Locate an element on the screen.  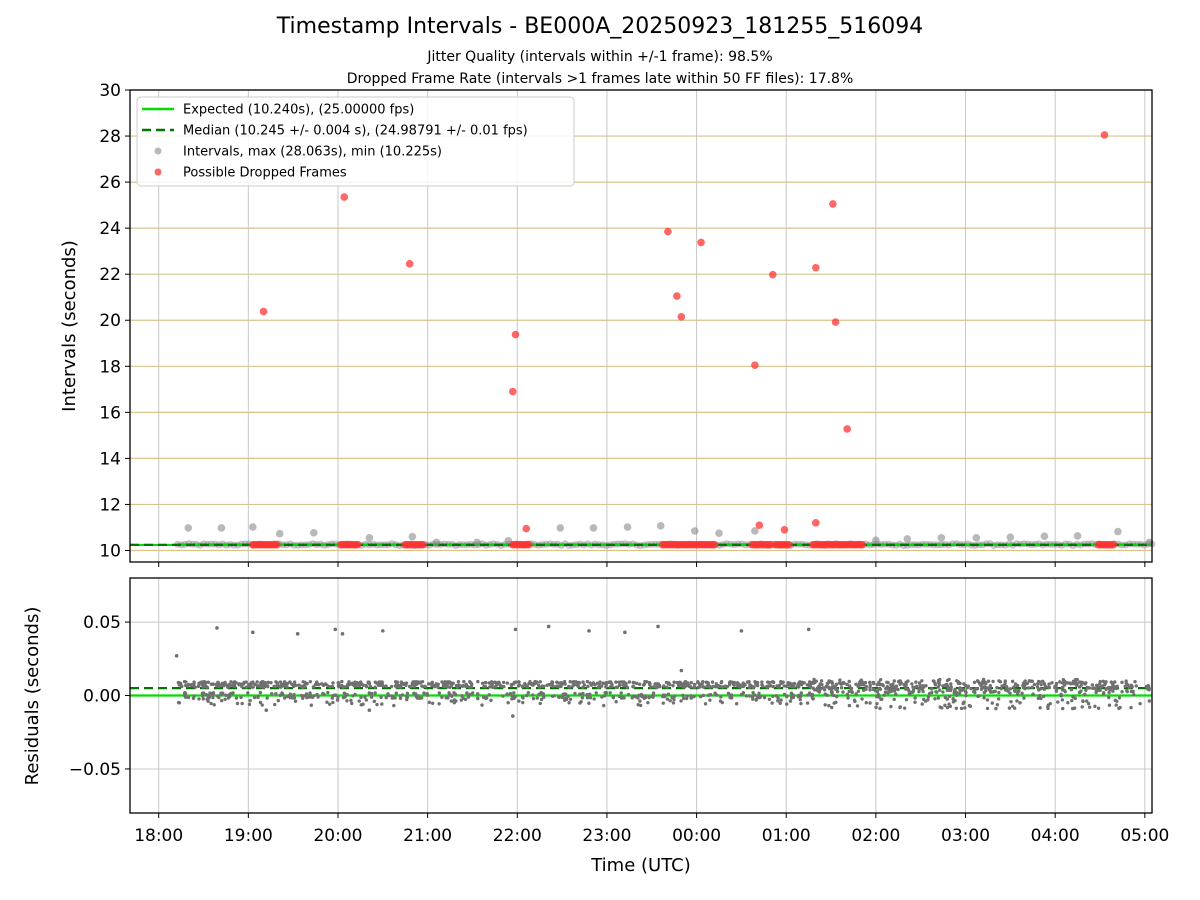
legend-interval-label: Intervals, max (28.063s), min (10.225s) is located at coordinates (312, 152).